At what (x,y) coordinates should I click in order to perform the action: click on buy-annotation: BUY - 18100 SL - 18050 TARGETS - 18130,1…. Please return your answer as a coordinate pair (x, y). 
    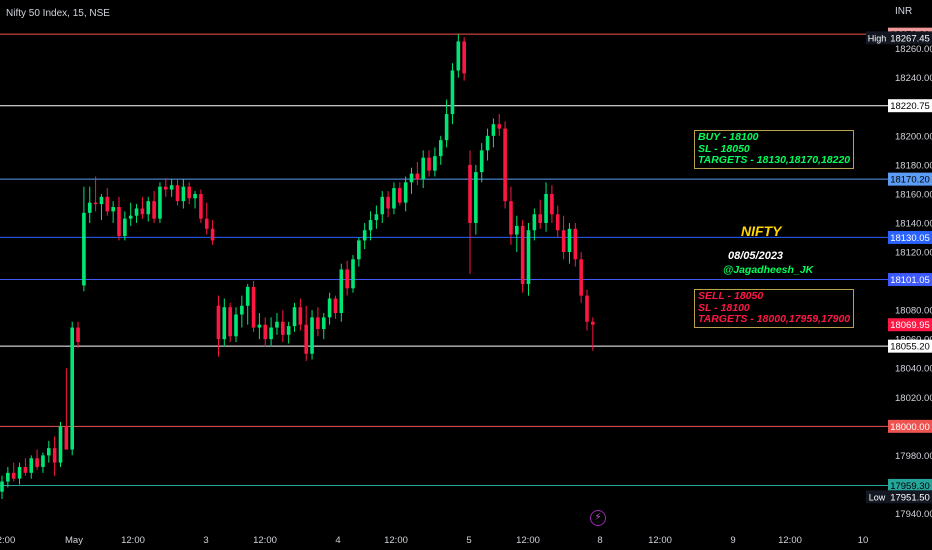
    Looking at the image, I should click on (774, 149).